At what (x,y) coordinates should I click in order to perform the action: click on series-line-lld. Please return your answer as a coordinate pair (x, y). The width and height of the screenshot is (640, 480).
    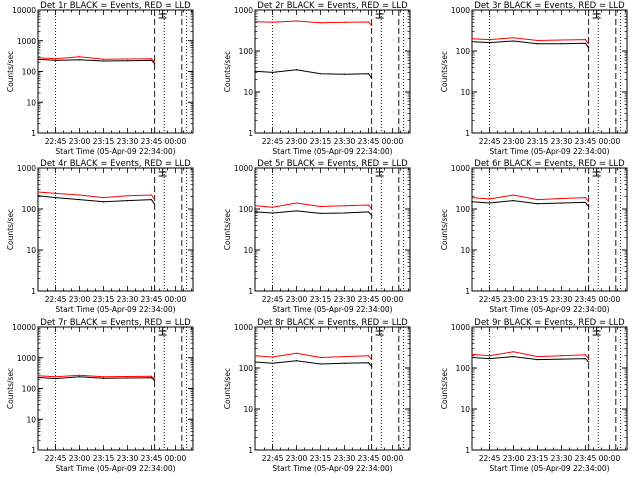
    Looking at the image, I should click on (313, 23).